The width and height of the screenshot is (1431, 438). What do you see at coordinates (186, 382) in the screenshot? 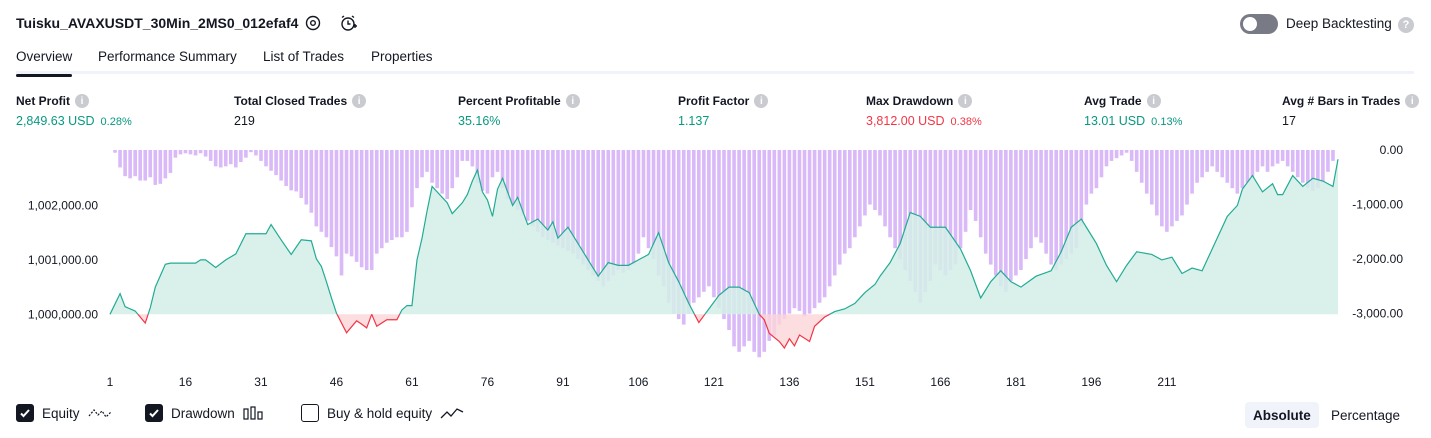
I see `x-axis-tick: 16` at bounding box center [186, 382].